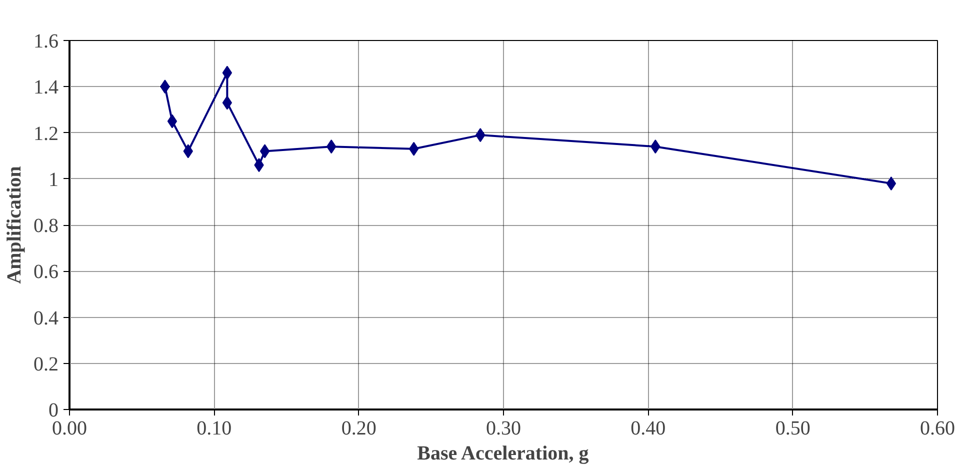 The height and width of the screenshot is (469, 977). Describe the element at coordinates (46, 226) in the screenshot. I see `y-tick-label: 0.8` at that location.